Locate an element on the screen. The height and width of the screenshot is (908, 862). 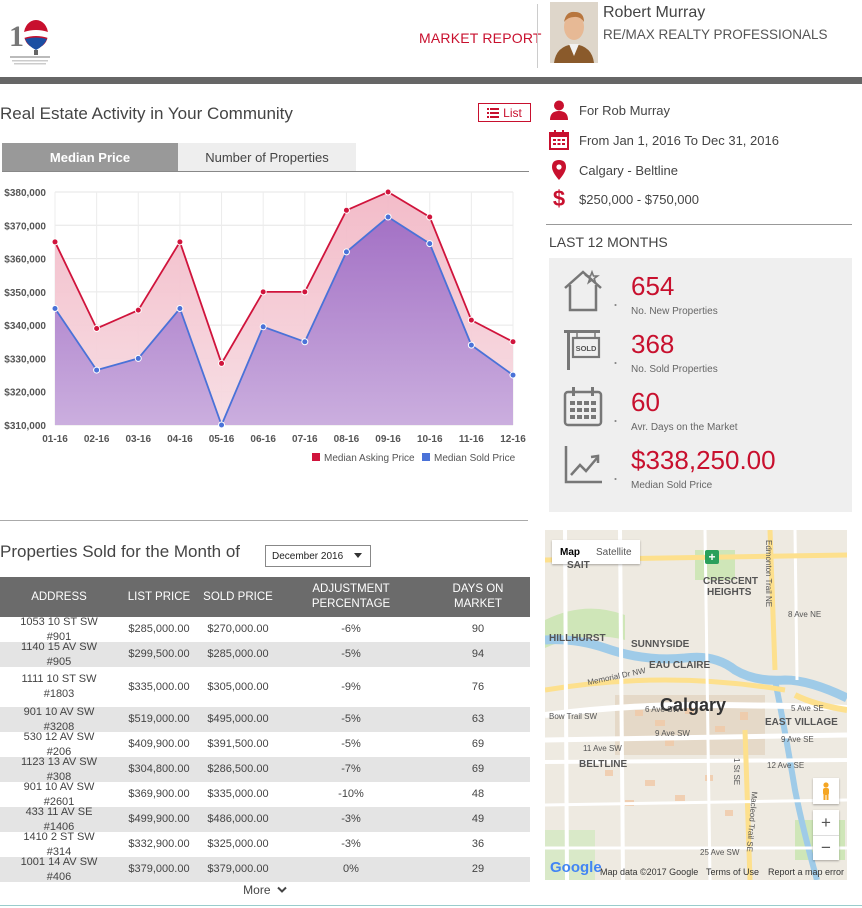
user-icon is located at coordinates (559, 110).